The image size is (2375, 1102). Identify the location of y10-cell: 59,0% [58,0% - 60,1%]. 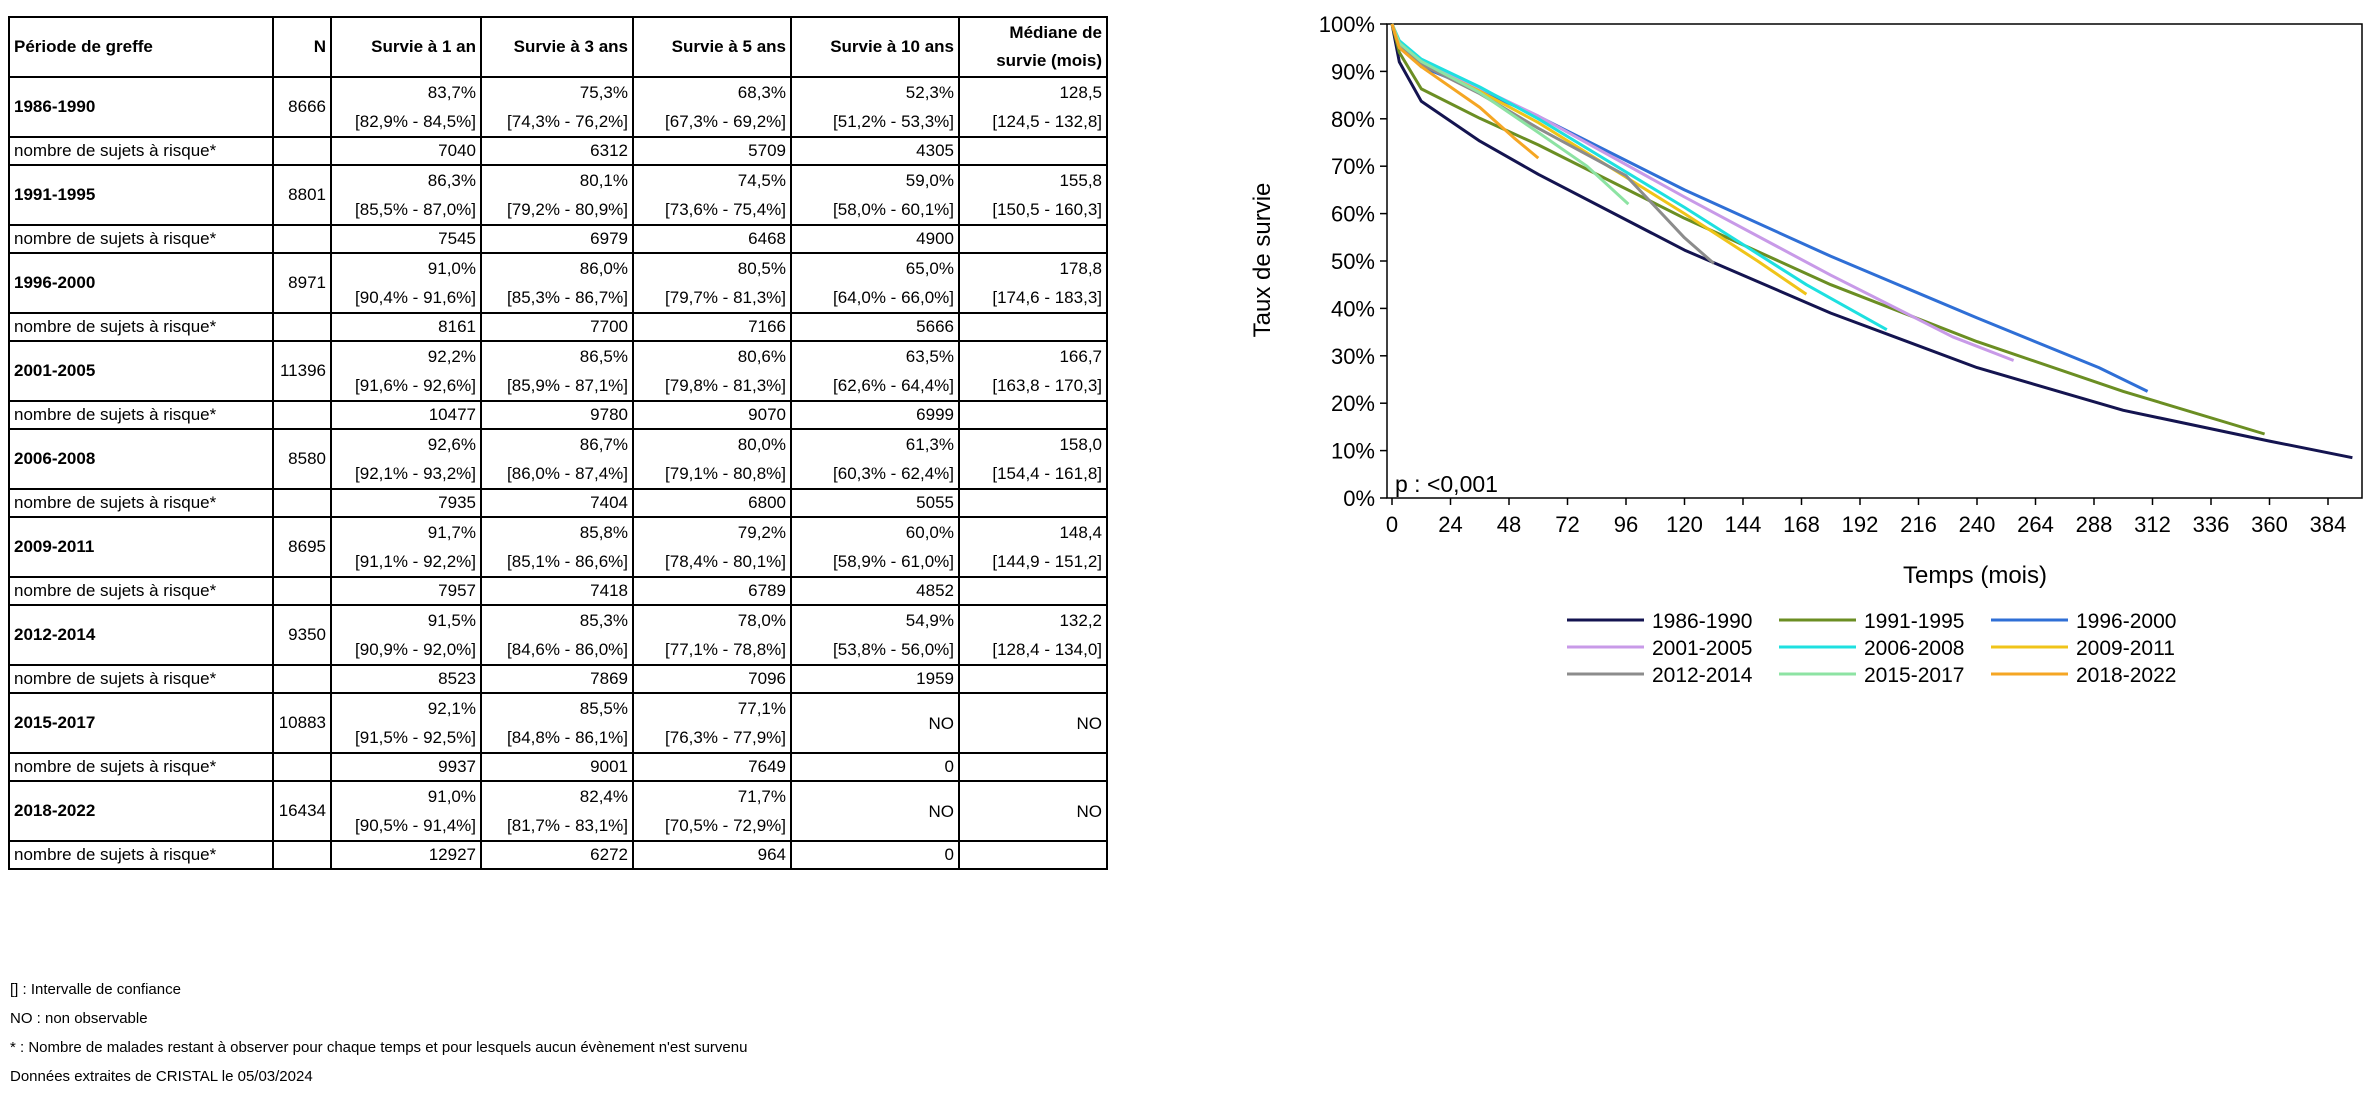
(875, 195).